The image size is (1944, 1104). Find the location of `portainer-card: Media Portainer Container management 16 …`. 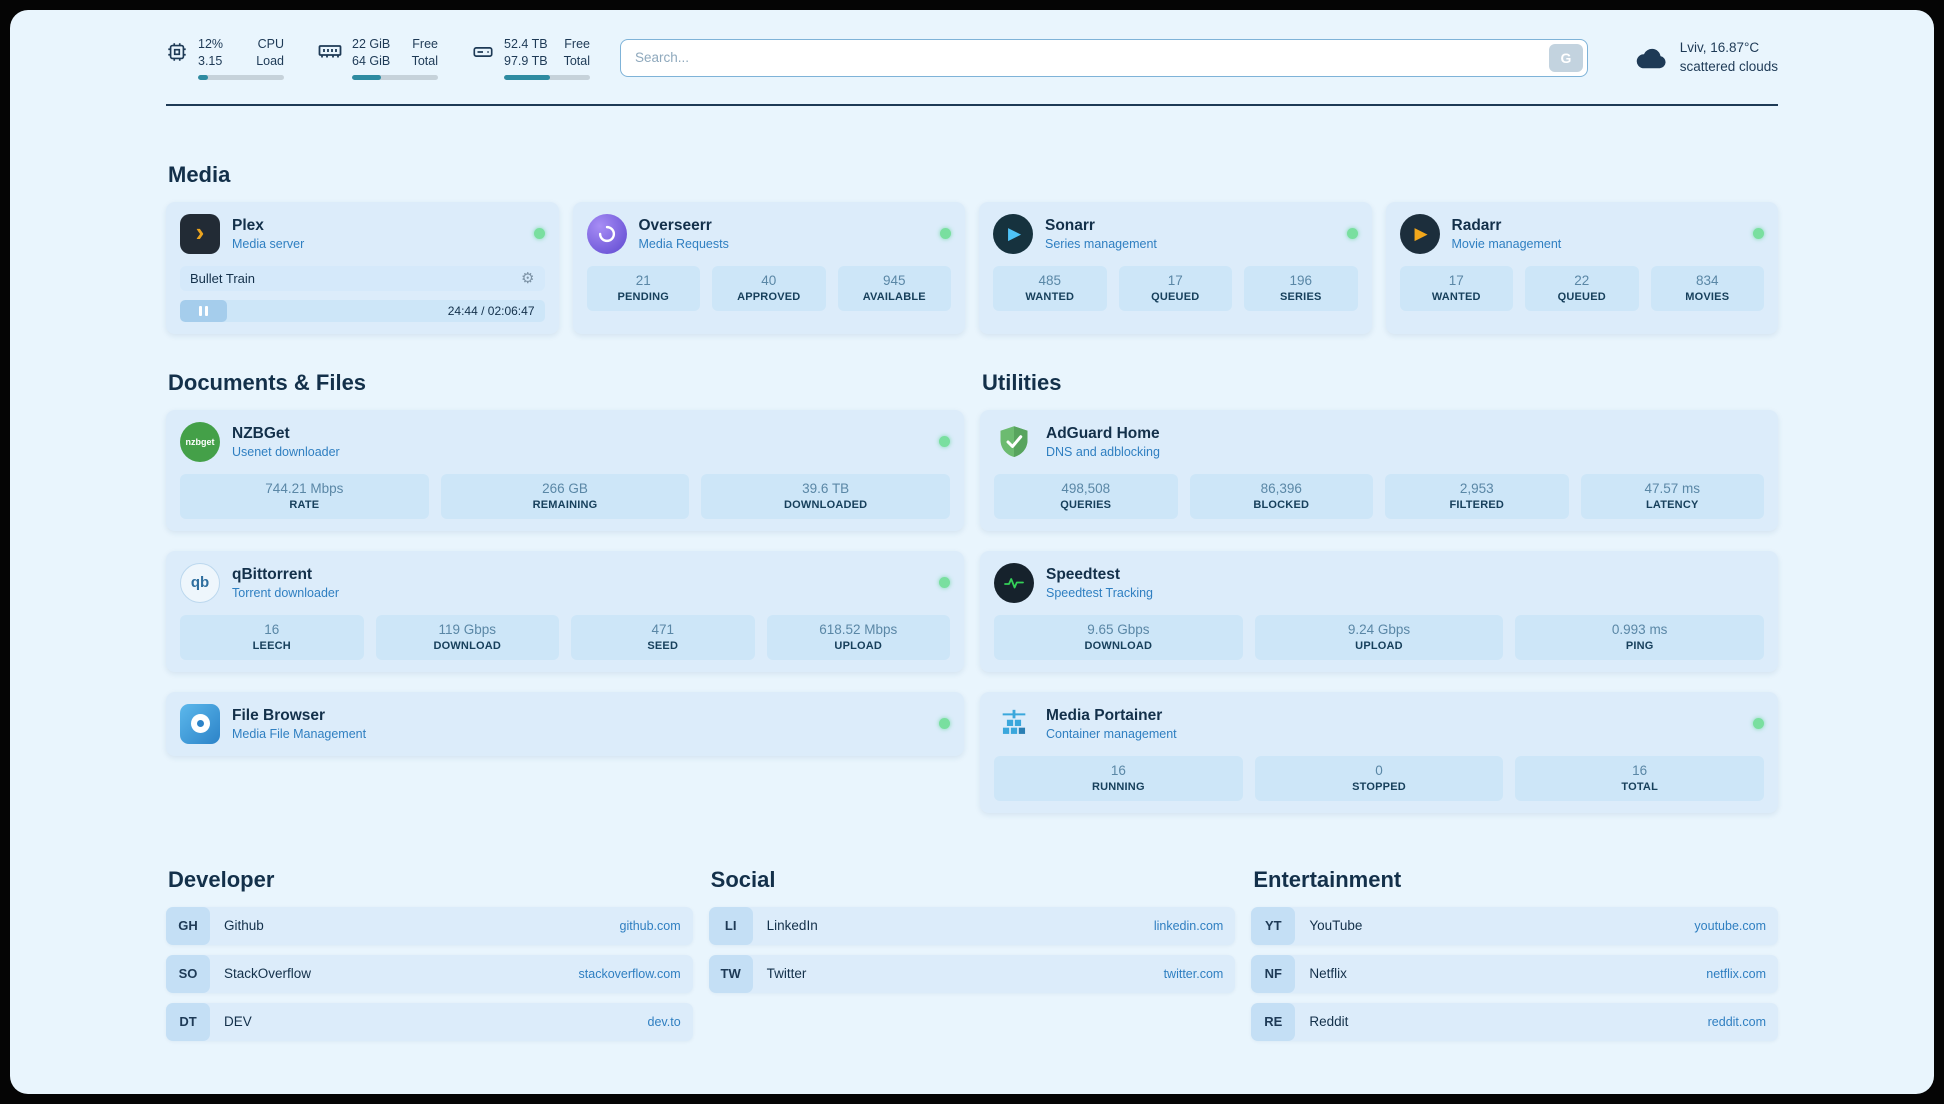

portainer-card: Media Portainer Container management 16 … is located at coordinates (1379, 752).